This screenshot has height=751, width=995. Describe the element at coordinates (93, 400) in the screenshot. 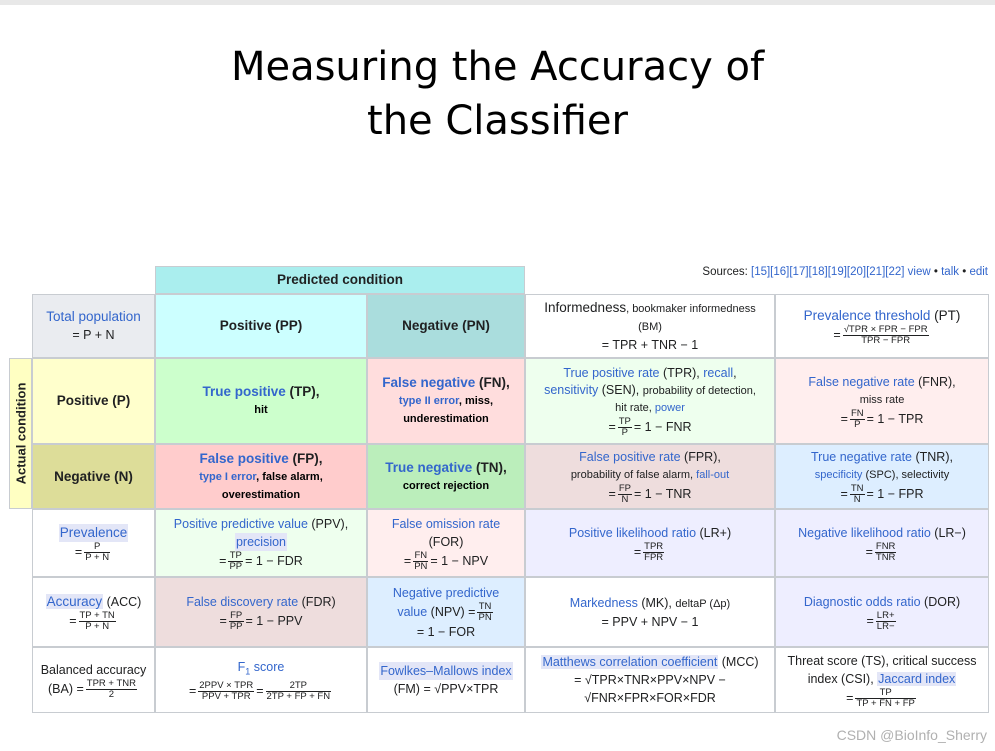

I see `positive-p-label: Positive (P)` at that location.